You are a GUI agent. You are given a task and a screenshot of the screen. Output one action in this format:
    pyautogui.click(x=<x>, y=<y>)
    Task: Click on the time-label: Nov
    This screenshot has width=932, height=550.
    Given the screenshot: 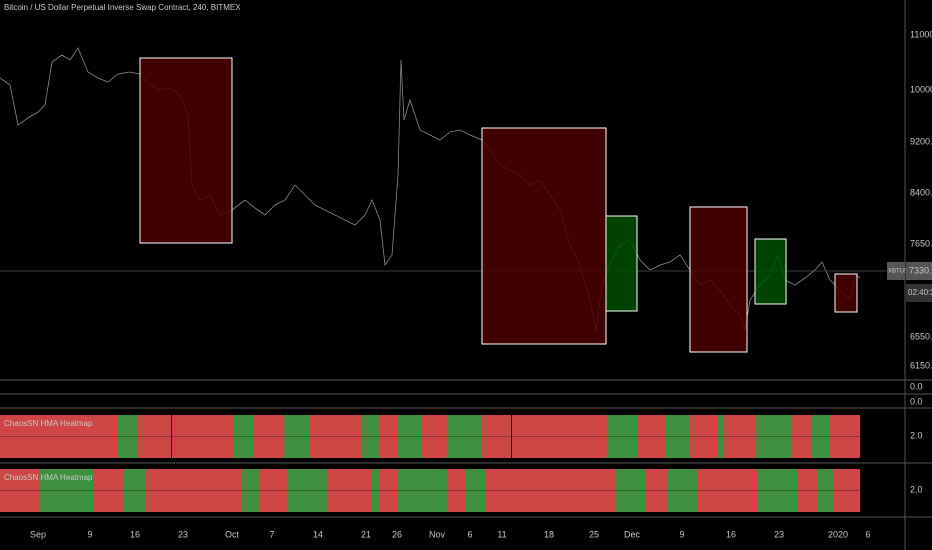 What is the action you would take?
    pyautogui.click(x=437, y=534)
    